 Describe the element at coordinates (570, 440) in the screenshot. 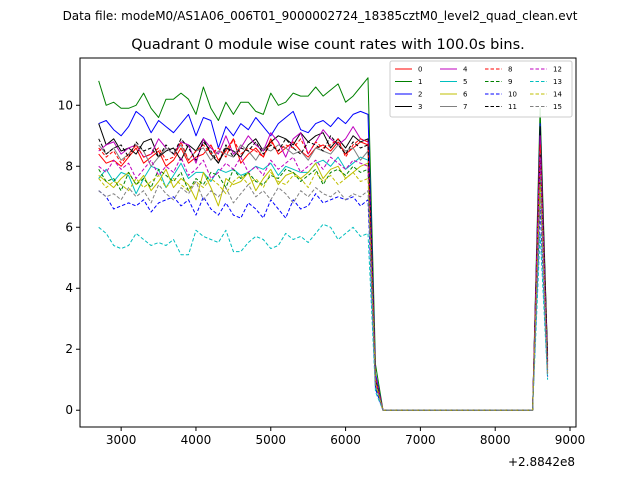

I see `x-tick-label: 9000` at that location.